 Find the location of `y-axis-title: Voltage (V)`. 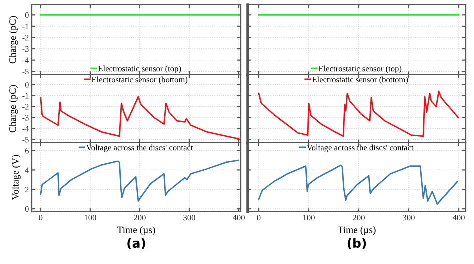

y-axis-title: Voltage (V) is located at coordinates (16, 177).